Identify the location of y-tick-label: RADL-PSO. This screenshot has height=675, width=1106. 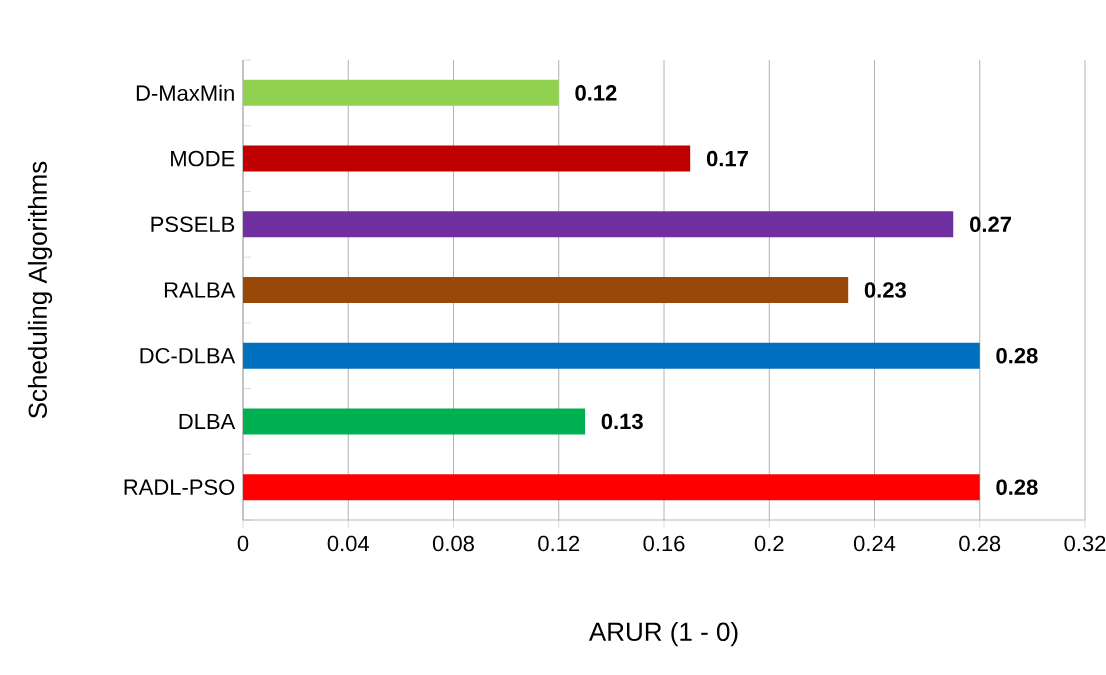
(179, 487).